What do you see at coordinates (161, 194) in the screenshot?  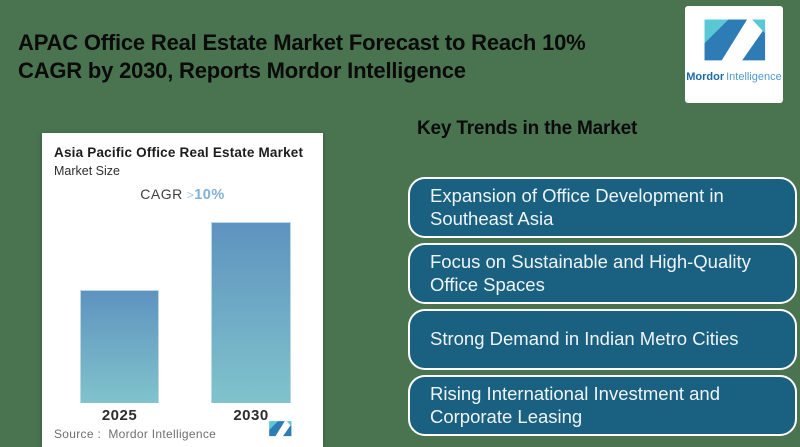 I see `cagr-label: CAGR` at bounding box center [161, 194].